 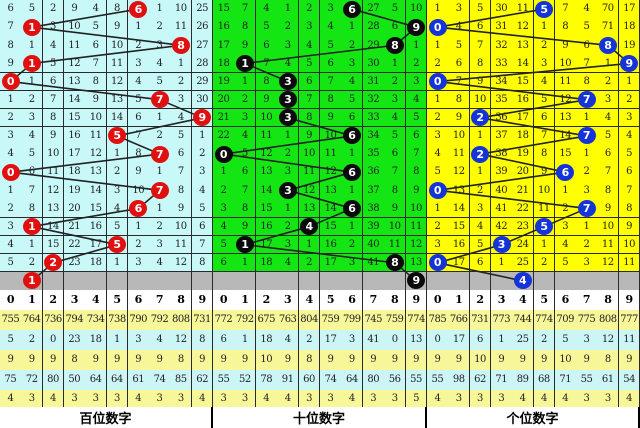 What do you see at coordinates (629, 45) in the screenshot?
I see `grid-cell: 19` at bounding box center [629, 45].